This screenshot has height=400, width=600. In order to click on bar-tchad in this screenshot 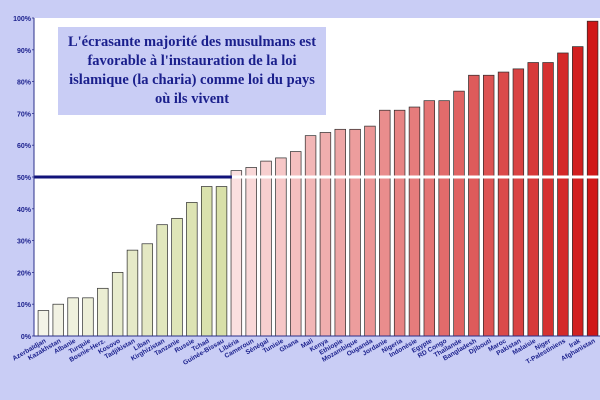, I will do `click(206, 261)`.